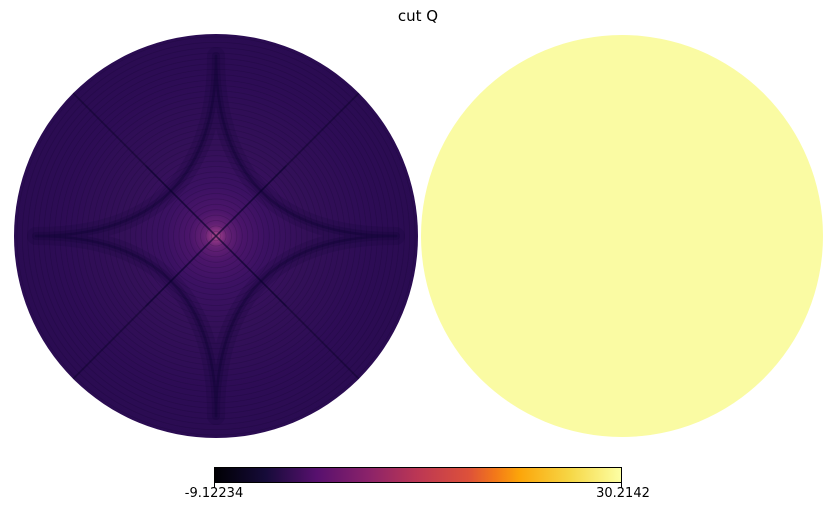 Image resolution: width=836 pixels, height=516 pixels. I want to click on plot-title: cut Q, so click(418, 16).